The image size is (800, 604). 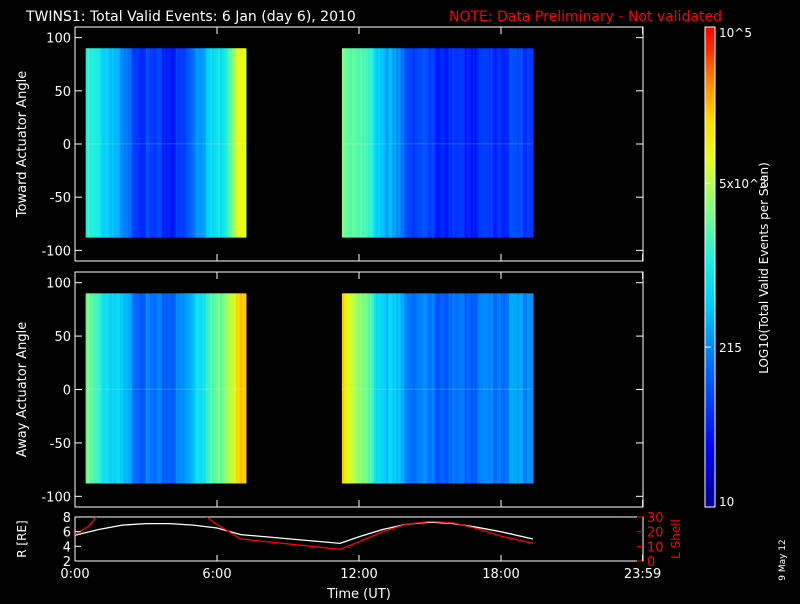 I want to click on y-tick-label: 0, so click(x=67, y=145).